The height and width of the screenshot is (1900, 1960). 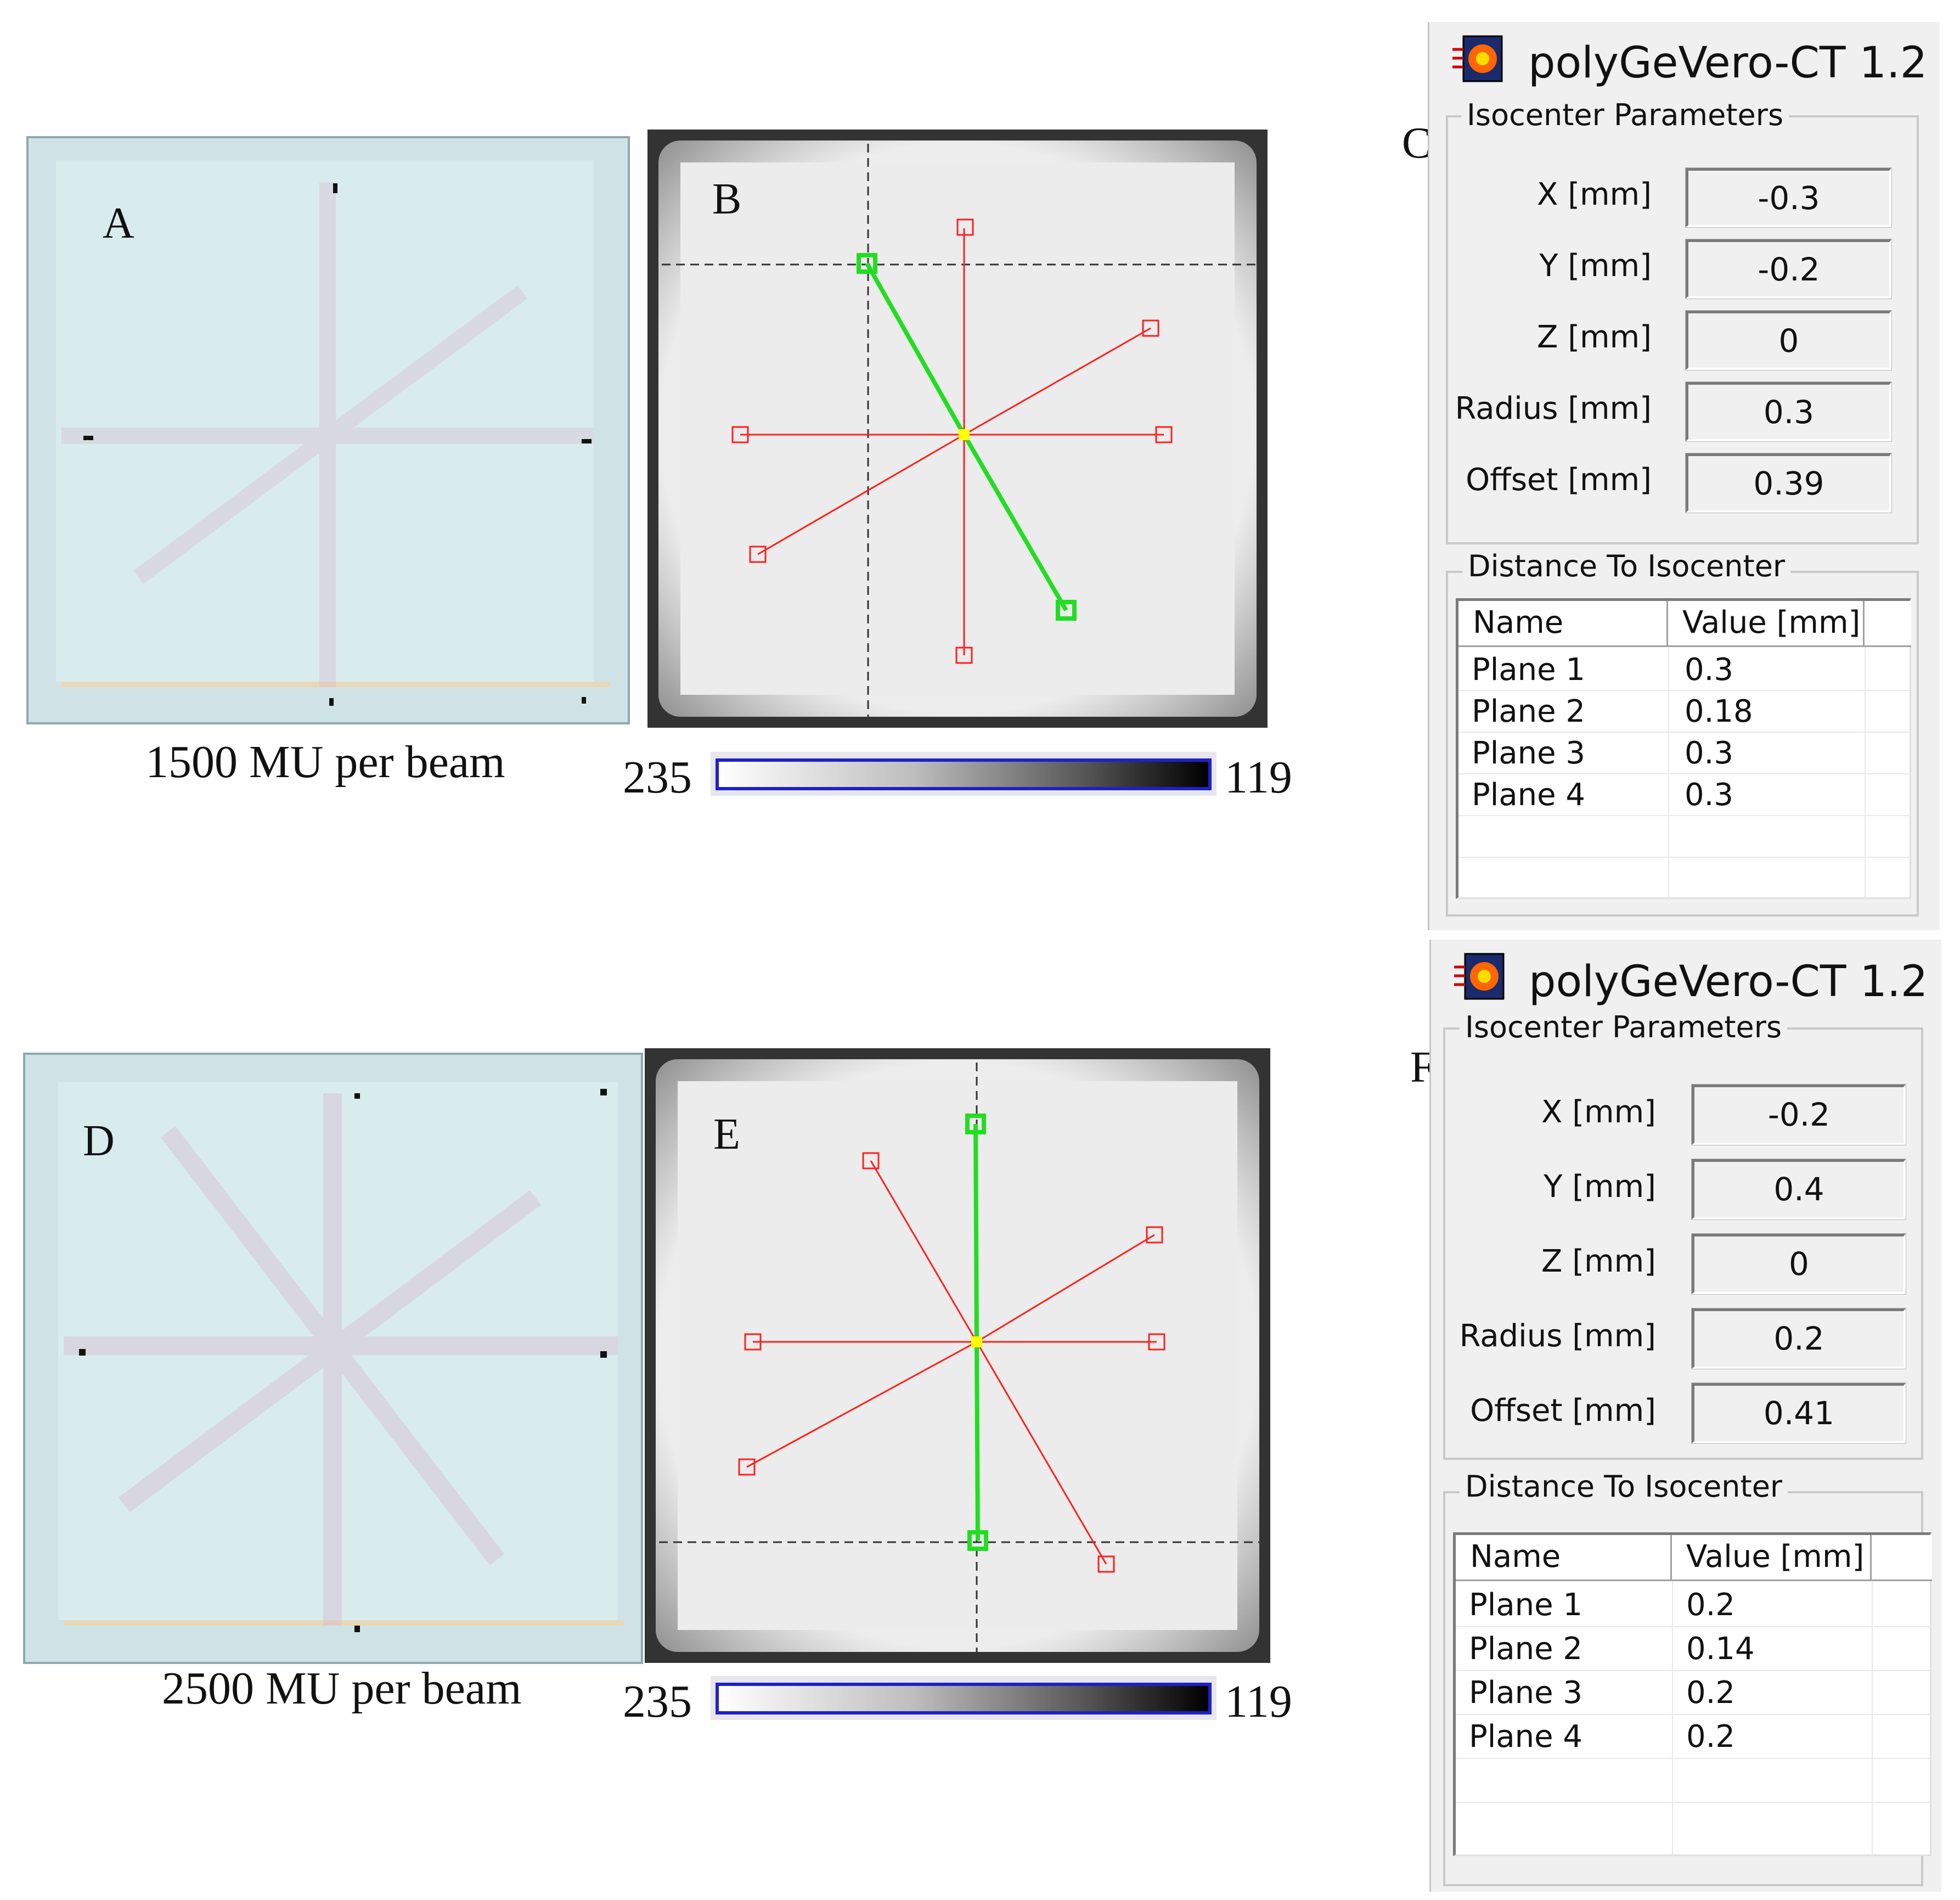 I want to click on panel-label-a: A, so click(x=119, y=223).